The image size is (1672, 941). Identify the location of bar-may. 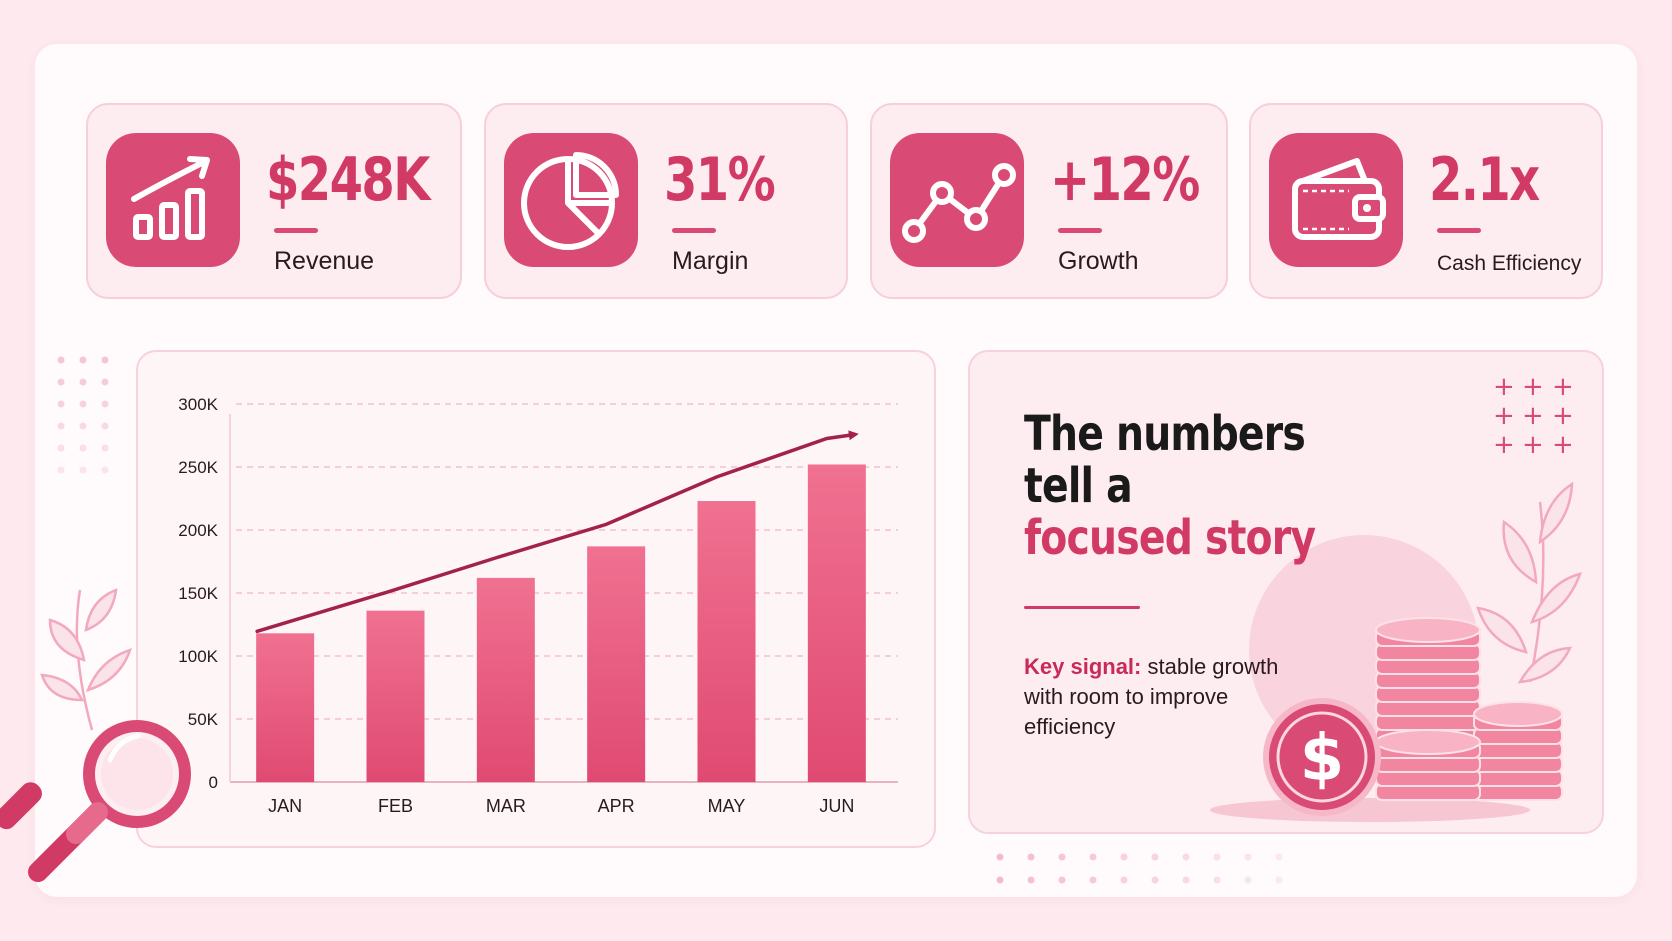
(726, 641).